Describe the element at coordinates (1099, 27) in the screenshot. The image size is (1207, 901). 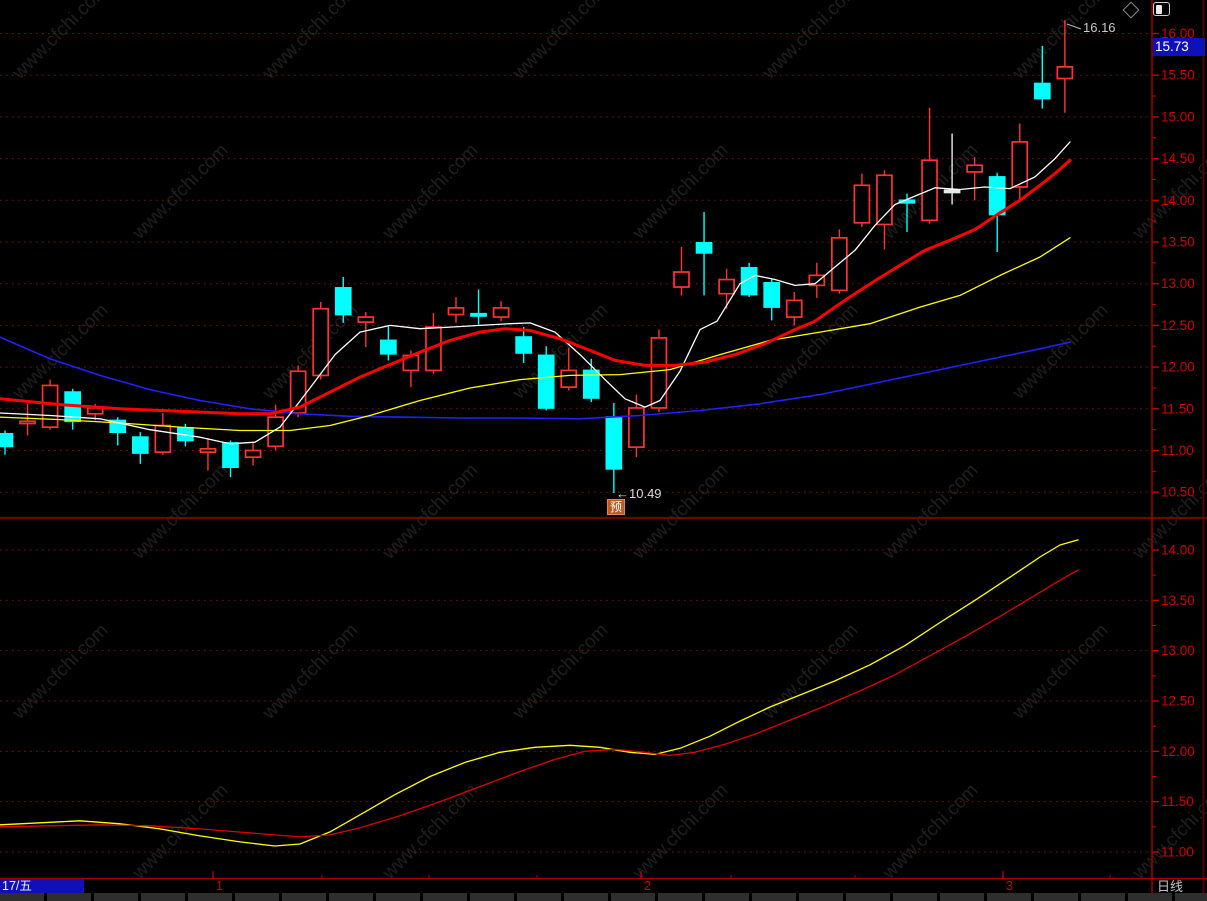
I see `high-price-annotation: 16.16` at that location.